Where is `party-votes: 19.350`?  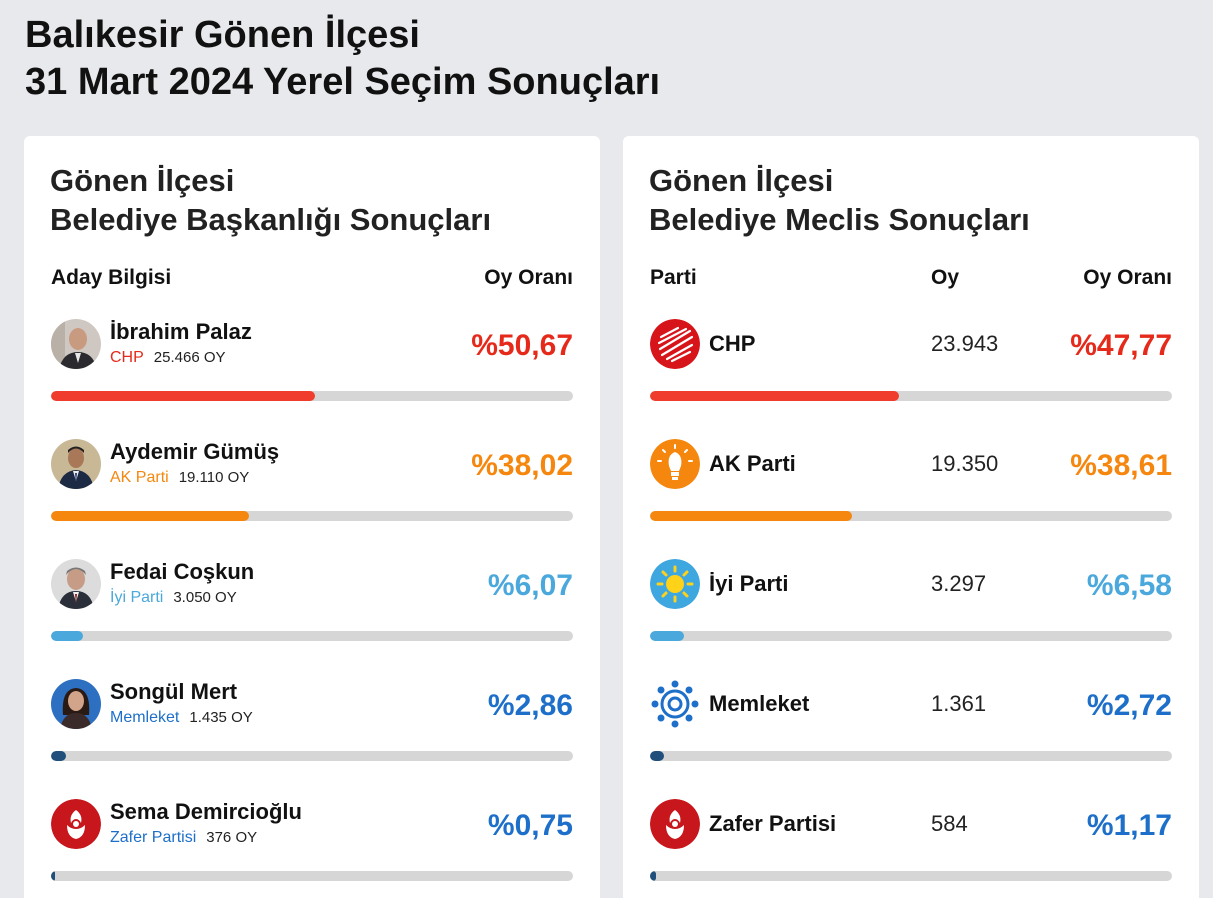
party-votes: 19.350 is located at coordinates (965, 463).